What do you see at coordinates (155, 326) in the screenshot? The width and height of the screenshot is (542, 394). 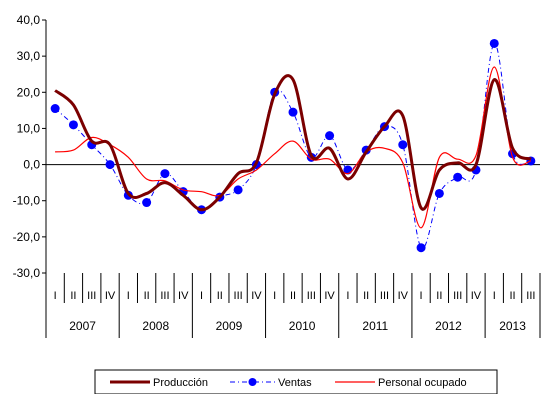 I see `year-label: 2008` at bounding box center [155, 326].